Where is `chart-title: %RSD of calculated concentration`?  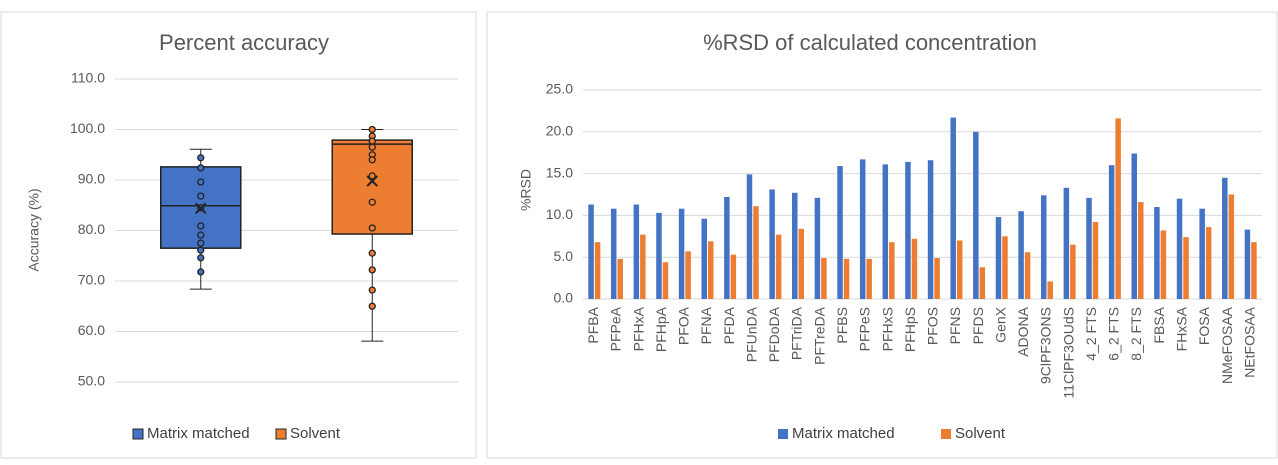
chart-title: %RSD of calculated concentration is located at coordinates (870, 42).